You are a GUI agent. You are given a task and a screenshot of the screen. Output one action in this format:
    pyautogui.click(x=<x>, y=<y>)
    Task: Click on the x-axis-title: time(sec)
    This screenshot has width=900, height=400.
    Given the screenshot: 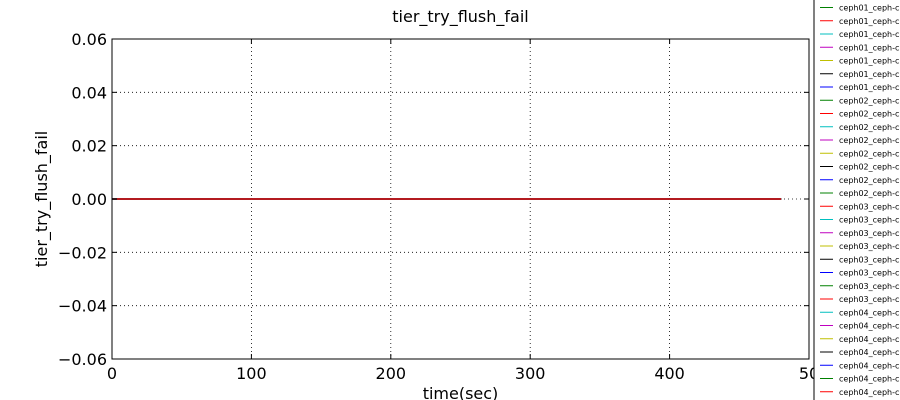 What is the action you would take?
    pyautogui.click(x=461, y=392)
    